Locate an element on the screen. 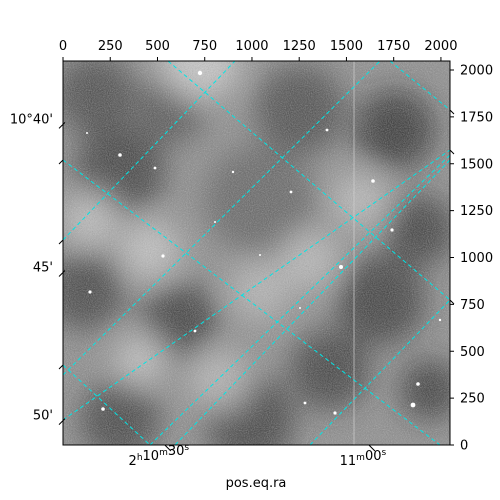  right-tick-label: 1750 is located at coordinates (476, 117).